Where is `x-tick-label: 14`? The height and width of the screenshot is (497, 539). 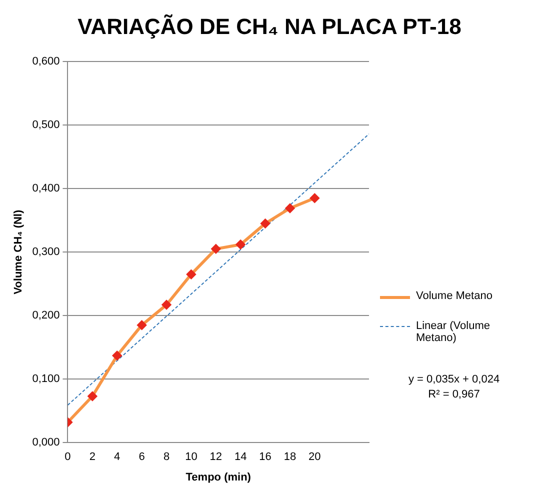
x-tick-label: 14 is located at coordinates (240, 457).